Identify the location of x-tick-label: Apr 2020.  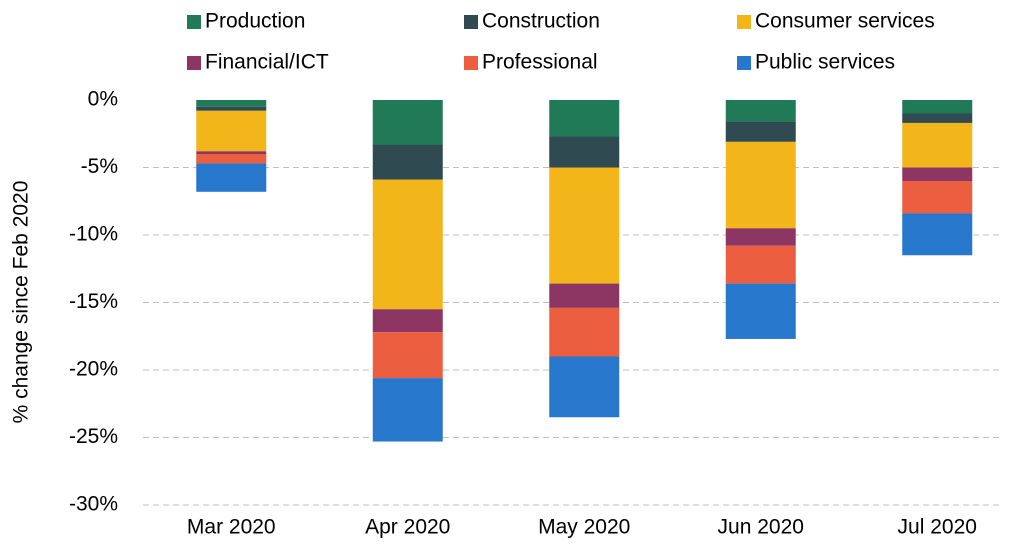
(407, 527).